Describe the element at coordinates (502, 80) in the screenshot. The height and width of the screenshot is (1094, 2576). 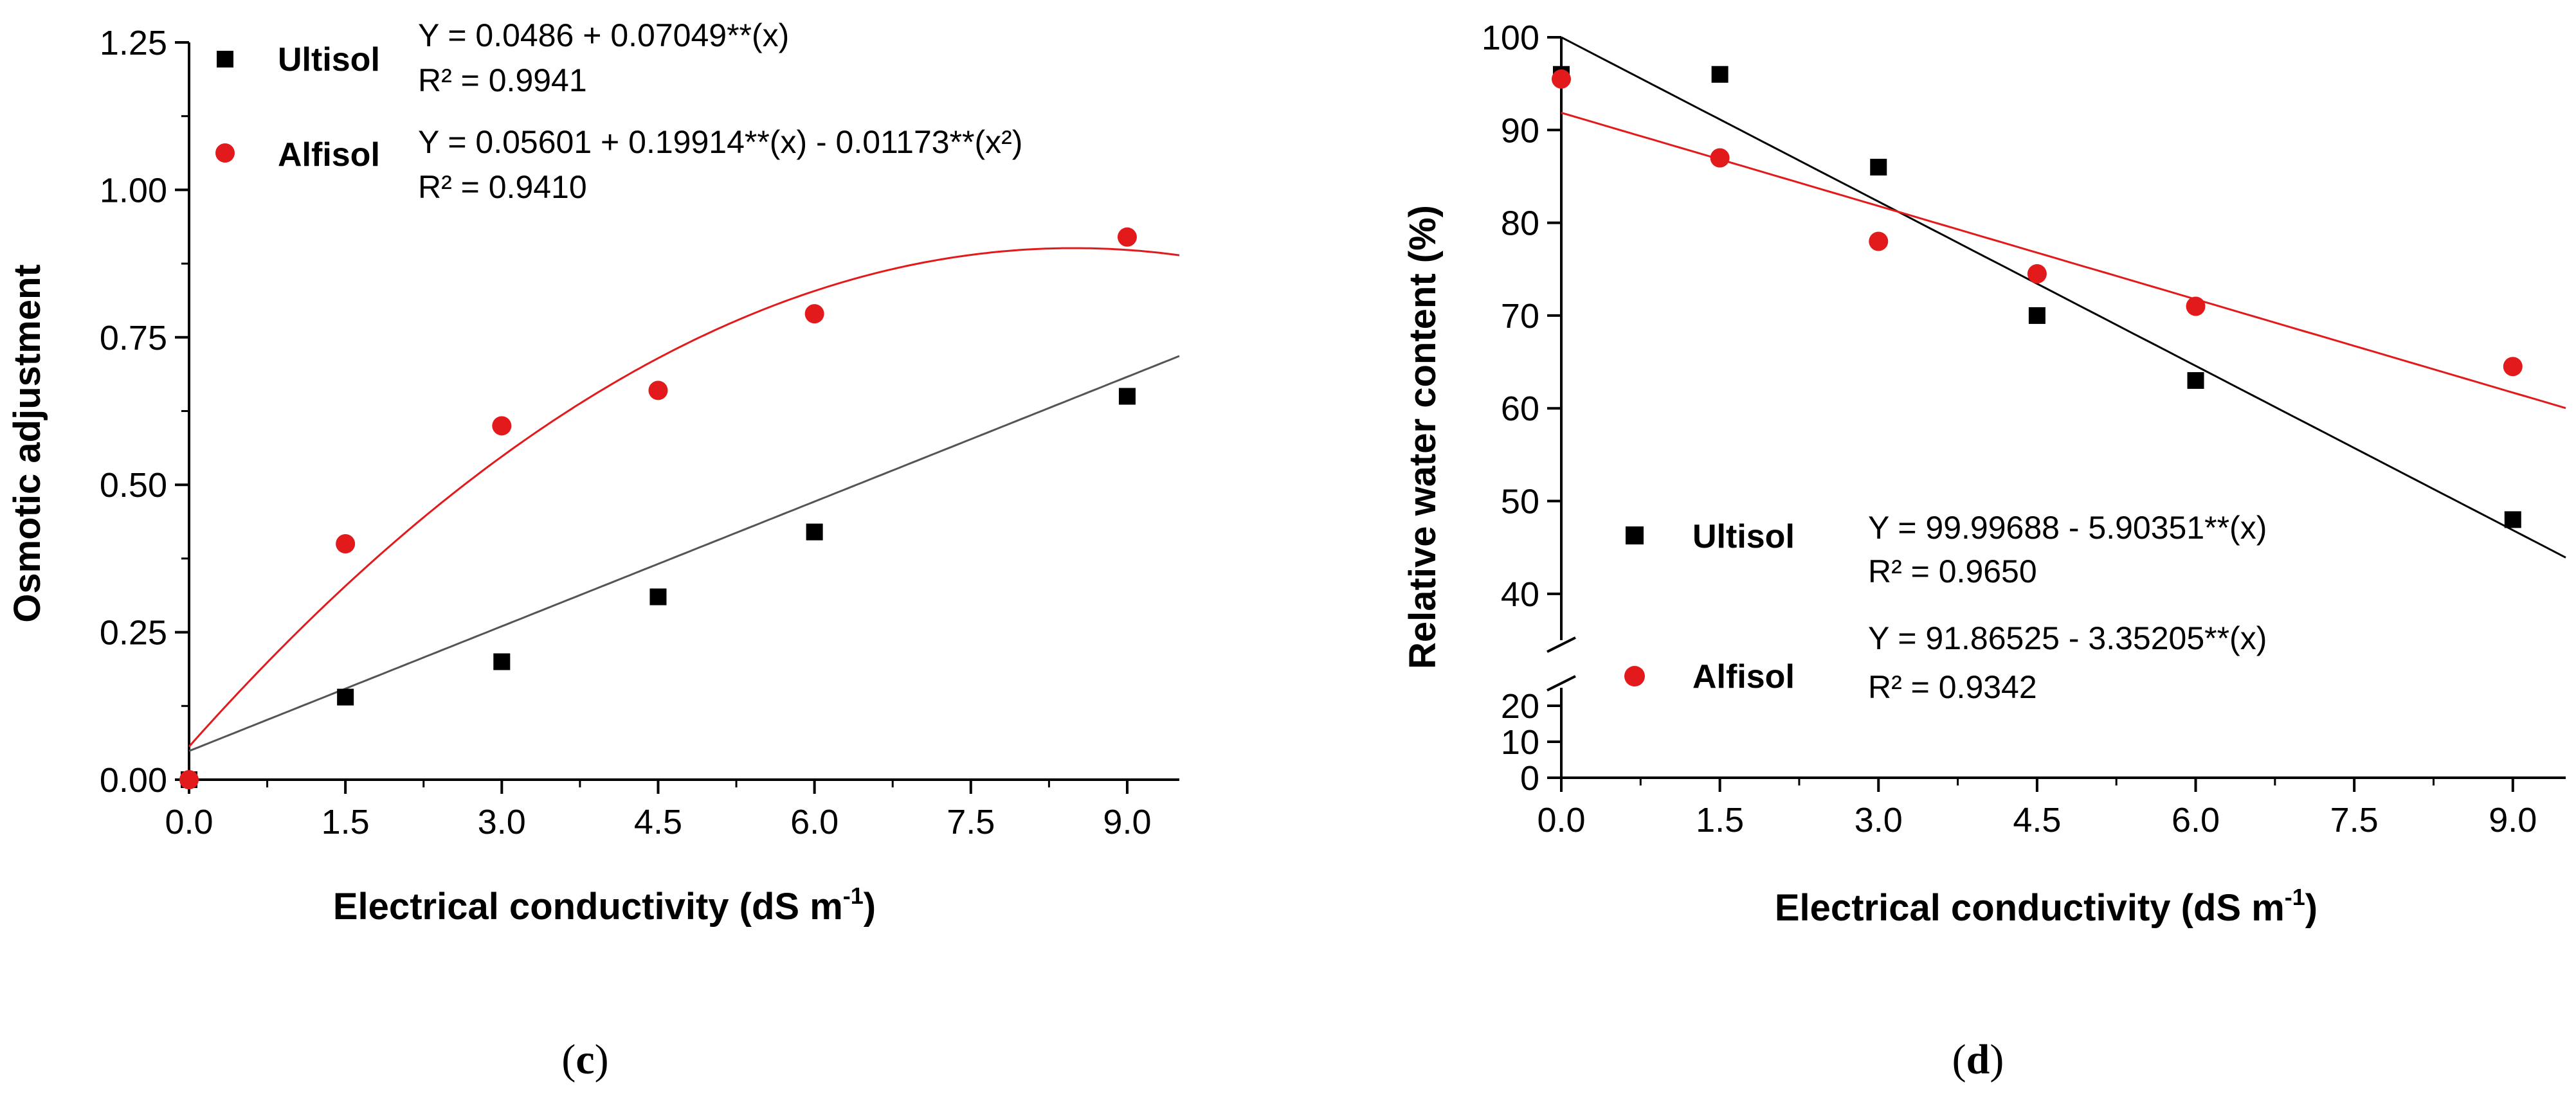
I see `r2-ultisol-c: R² = 0.9941` at that location.